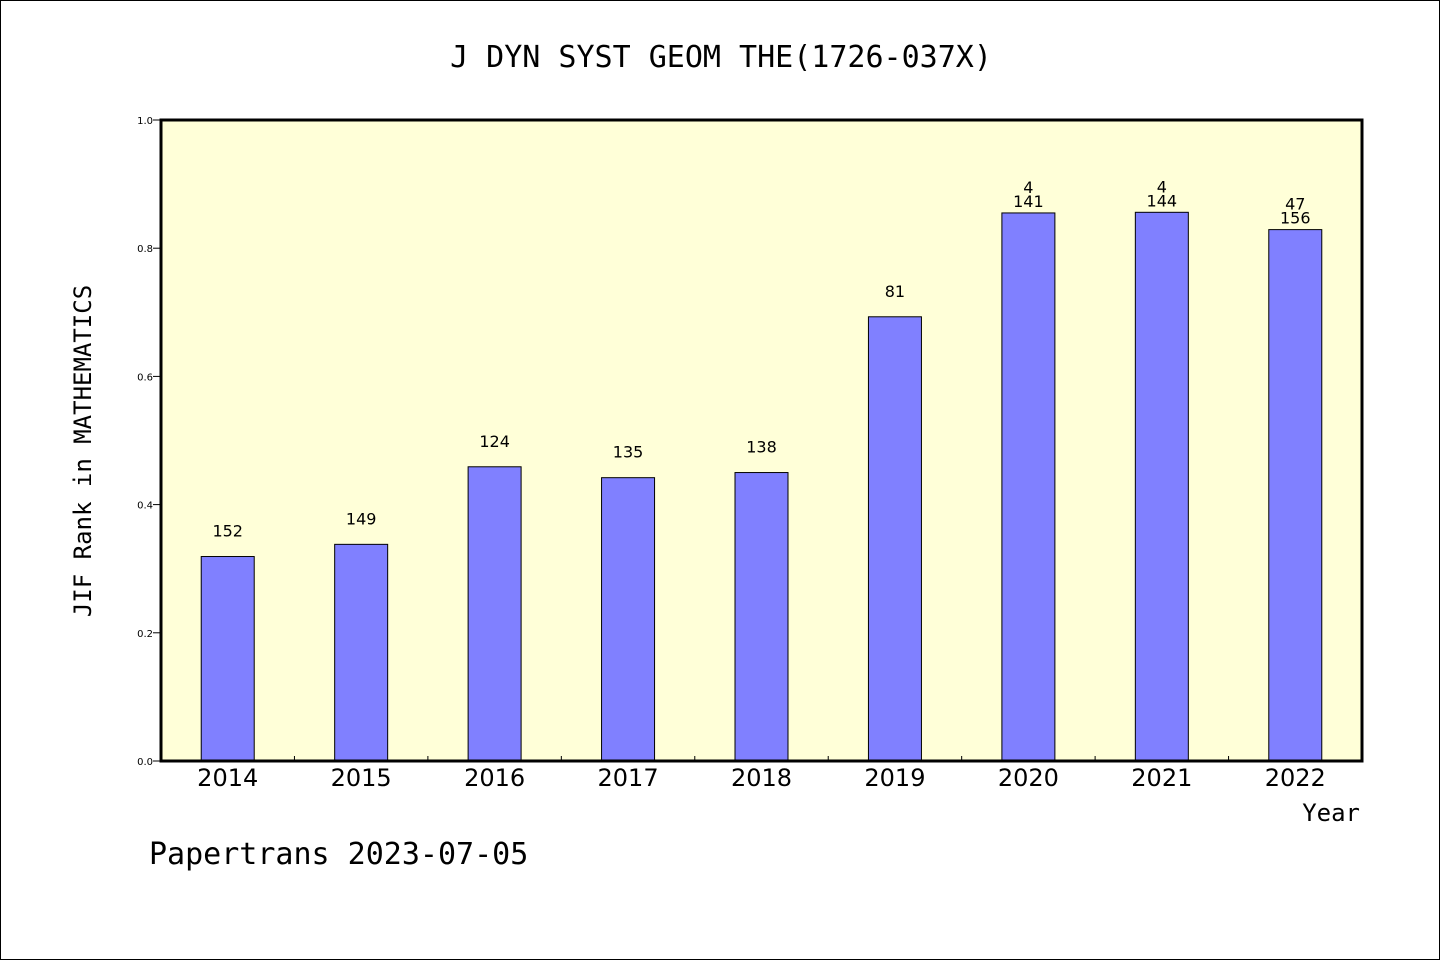 The image size is (1440, 960). What do you see at coordinates (145, 634) in the screenshot?
I see `y-tick-label: 0.2` at bounding box center [145, 634].